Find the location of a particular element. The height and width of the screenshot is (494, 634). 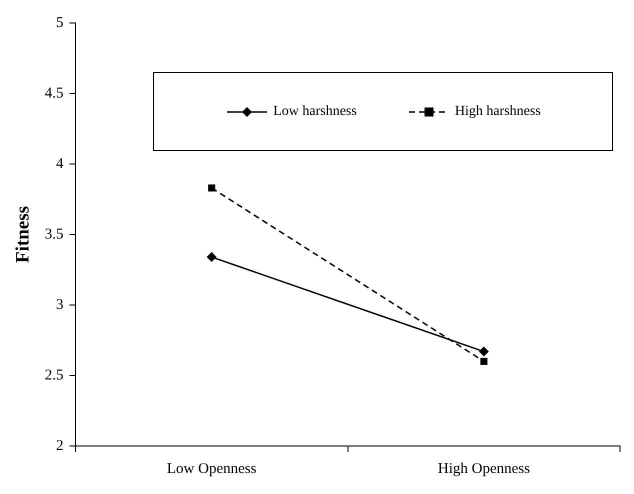

y-tick-label: 3.5 is located at coordinates (54, 234).